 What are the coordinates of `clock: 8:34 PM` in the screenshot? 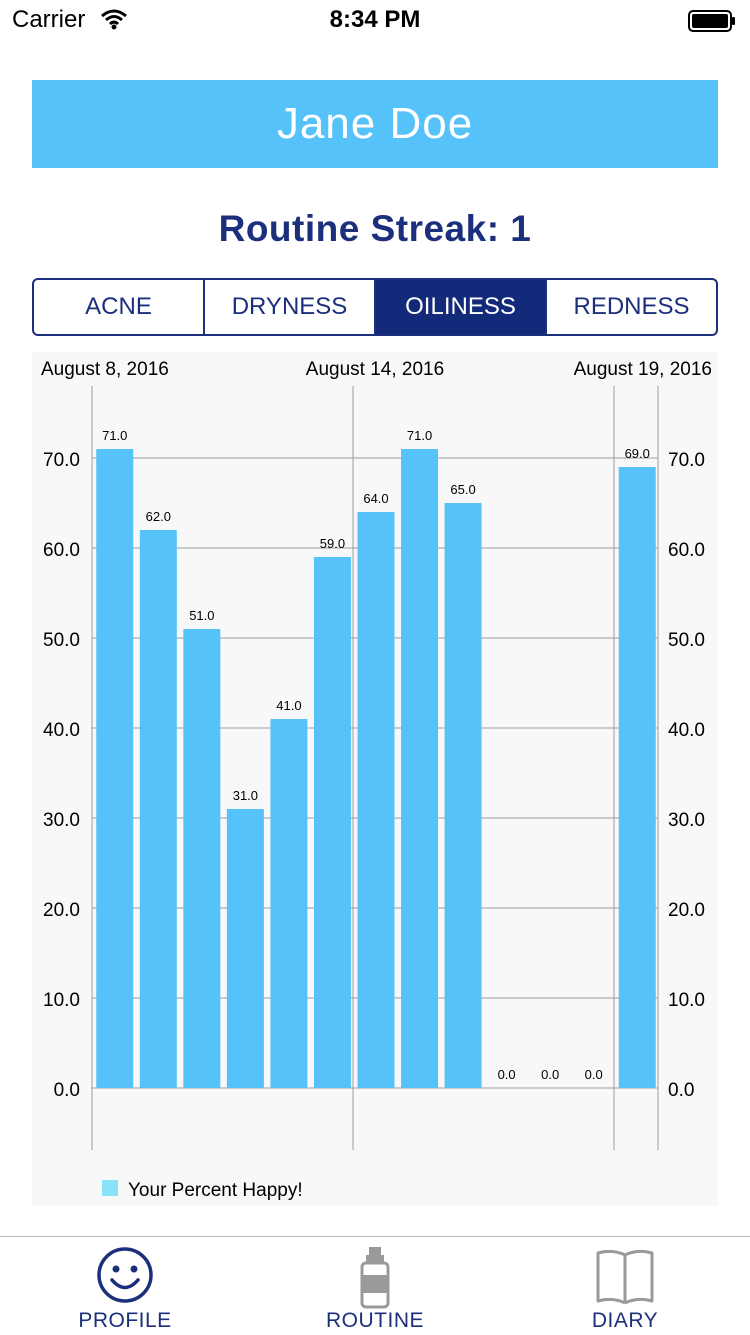 It's located at (375, 19).